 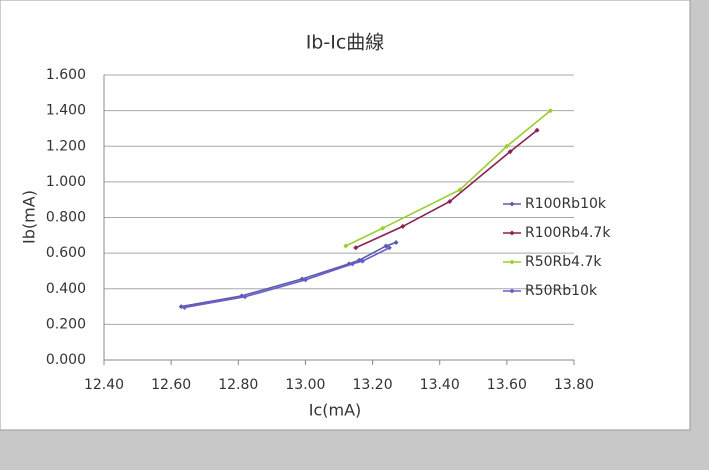 What do you see at coordinates (29, 217) in the screenshot?
I see `y-axis-label: Ib(mA)` at bounding box center [29, 217].